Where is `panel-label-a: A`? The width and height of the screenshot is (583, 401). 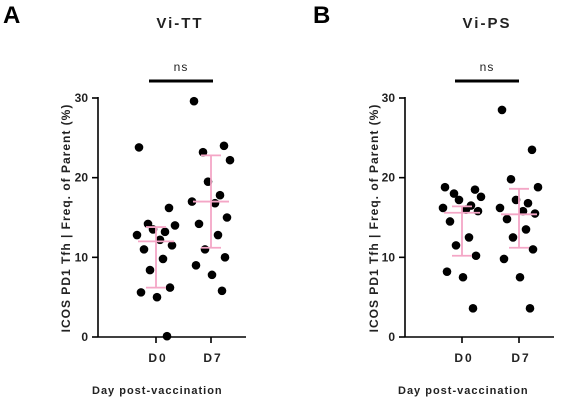
panel-label-a: A is located at coordinates (11, 15).